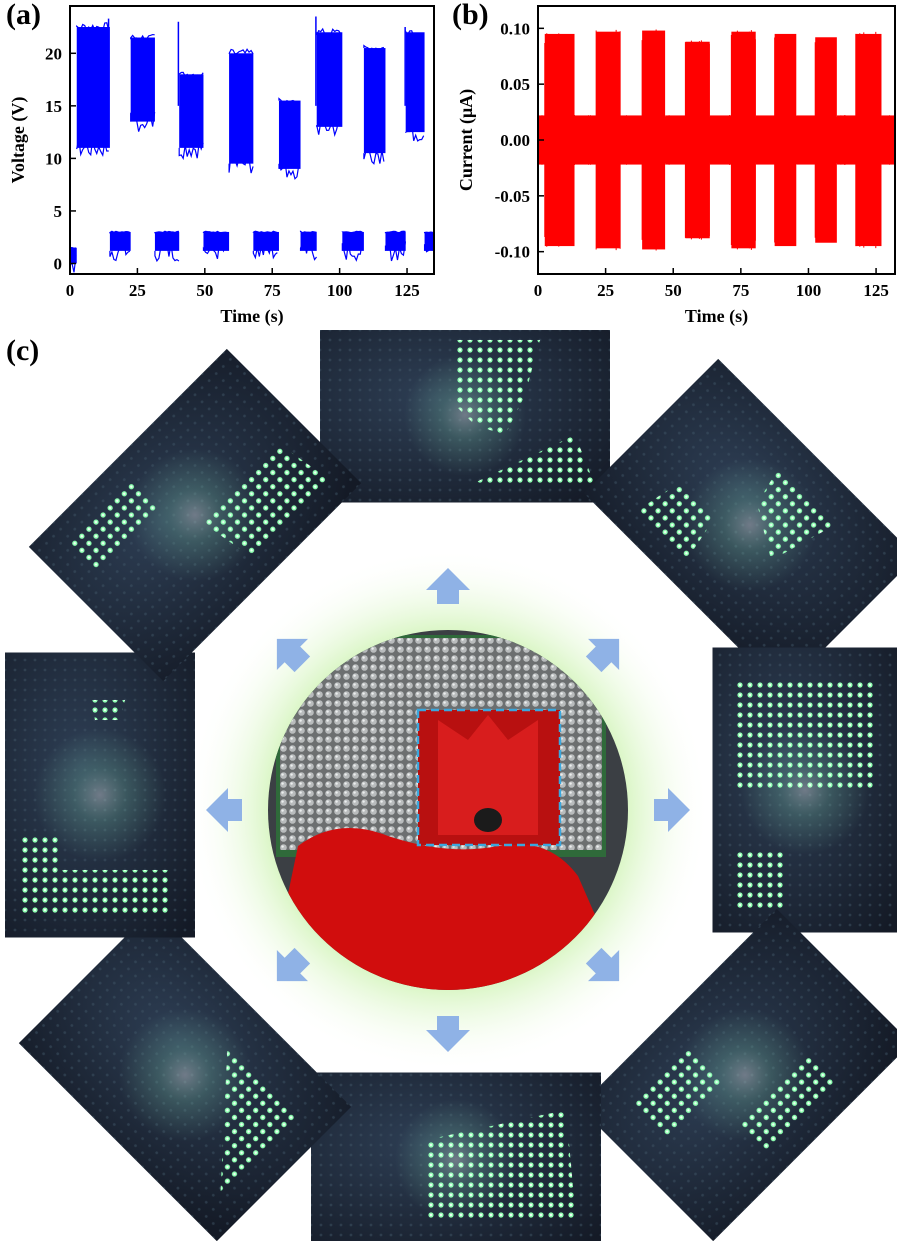  Describe the element at coordinates (195, 515) in the screenshot. I see `led-photo-top-left` at that location.